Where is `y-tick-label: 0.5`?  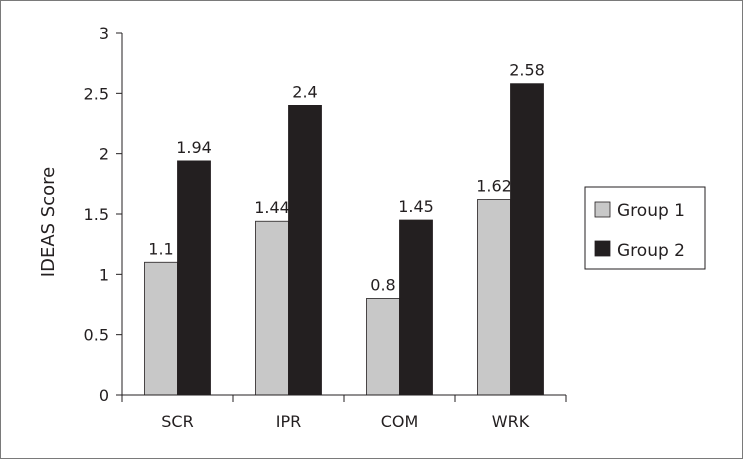
y-tick-label: 0.5 is located at coordinates (96, 335).